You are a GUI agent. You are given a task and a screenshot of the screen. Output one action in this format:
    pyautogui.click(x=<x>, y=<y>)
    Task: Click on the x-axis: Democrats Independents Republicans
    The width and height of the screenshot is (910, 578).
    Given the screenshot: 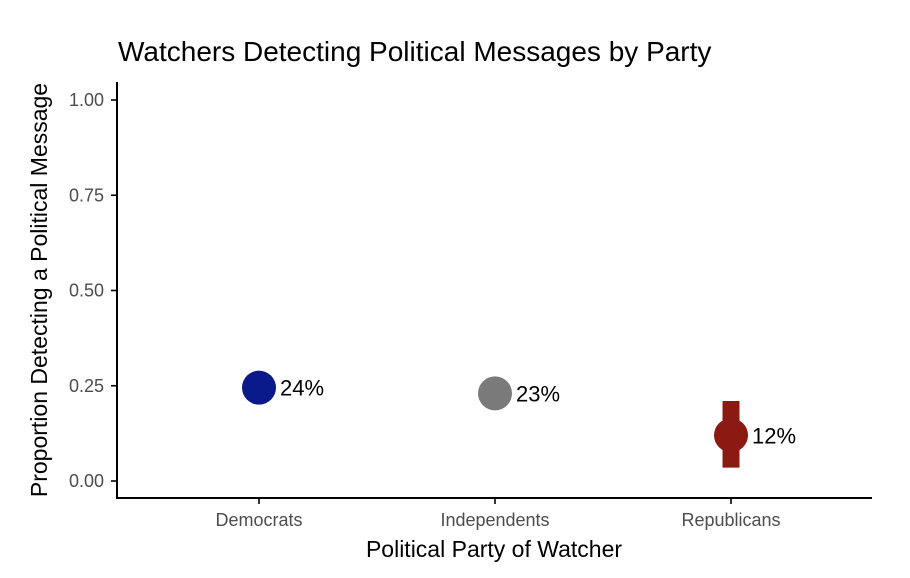 What is the action you would take?
    pyautogui.click(x=494, y=513)
    